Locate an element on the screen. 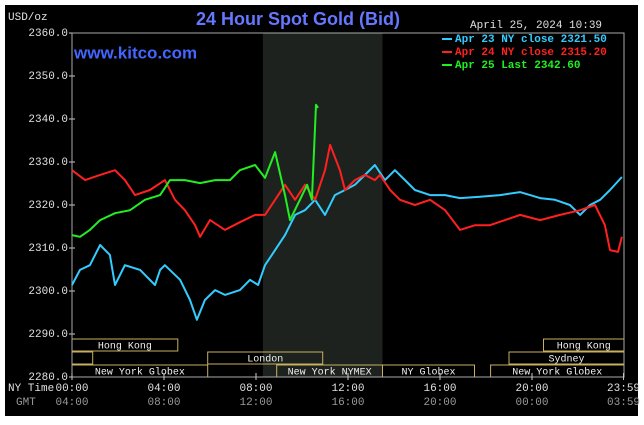  y-tick-label: 2320.0 is located at coordinates (48, 206).